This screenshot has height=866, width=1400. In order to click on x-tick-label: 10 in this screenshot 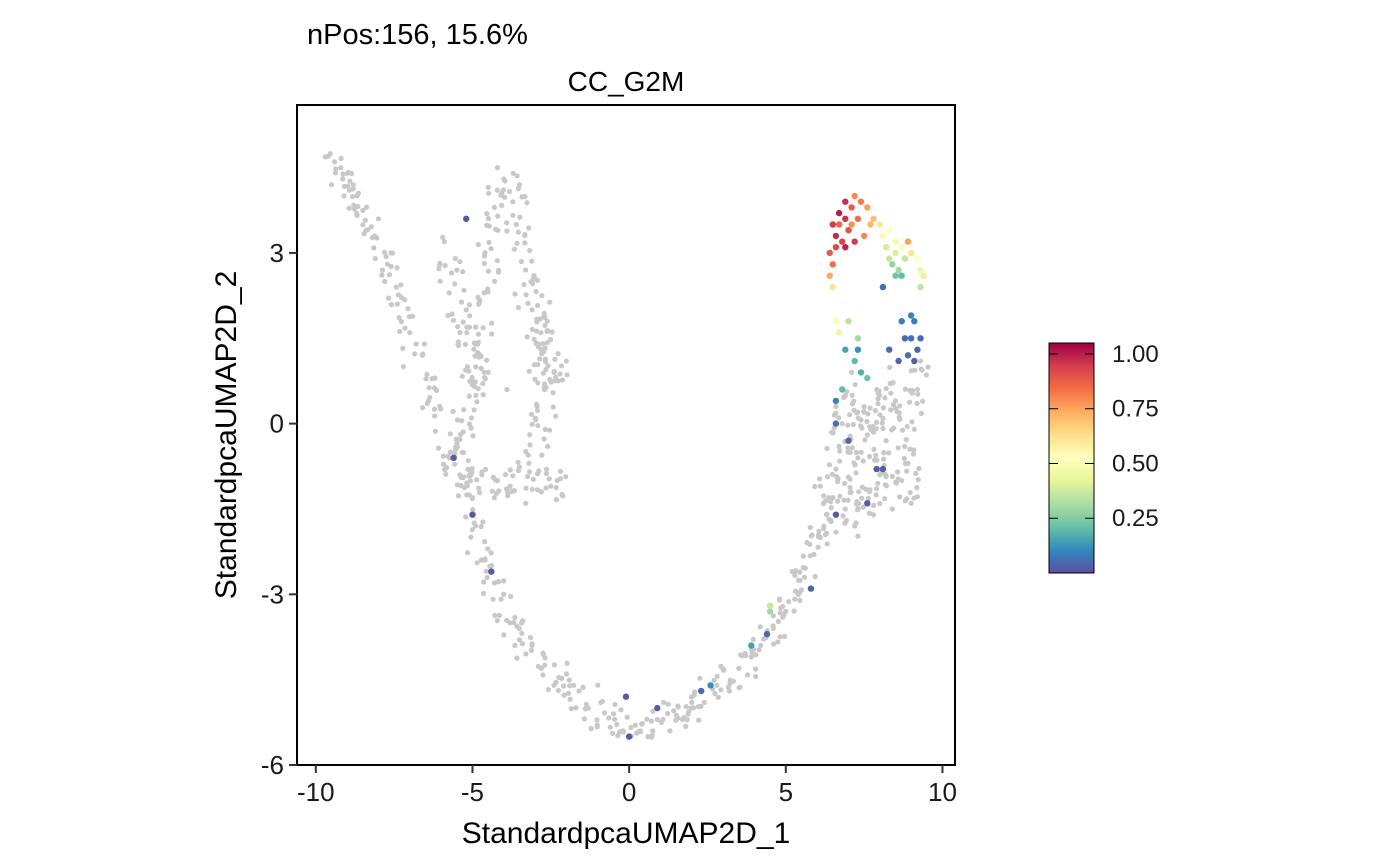, I will do `click(942, 792)`.